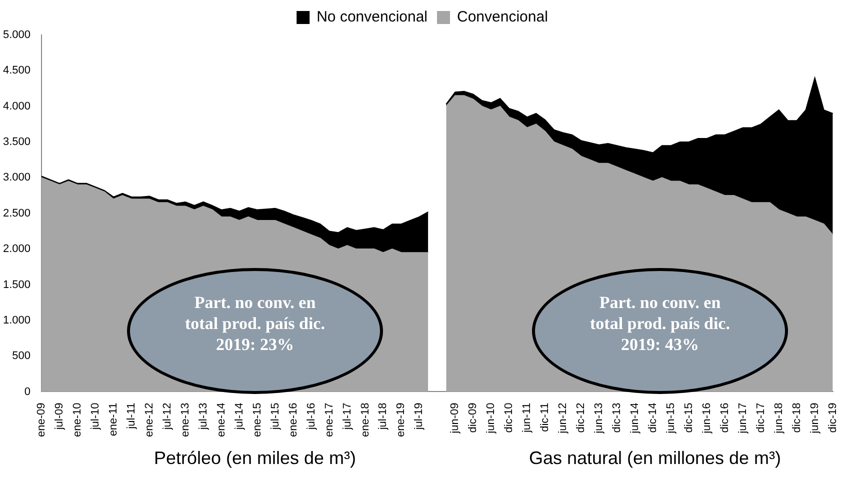  Describe the element at coordinates (221, 420) in the screenshot. I see `x-tick-label: ene-14` at that location.